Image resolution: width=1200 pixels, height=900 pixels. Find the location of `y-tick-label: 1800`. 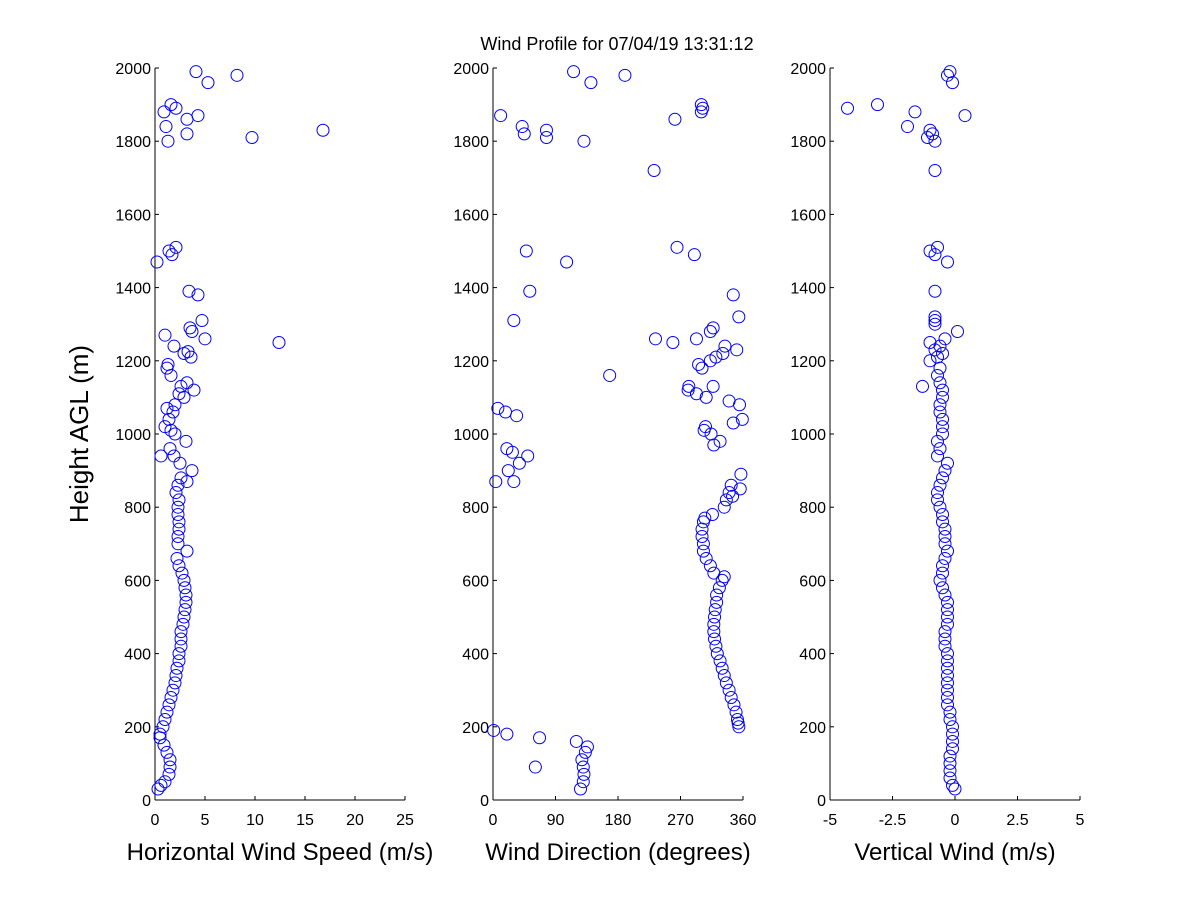

y-tick-label: 1800 is located at coordinates (133, 142).